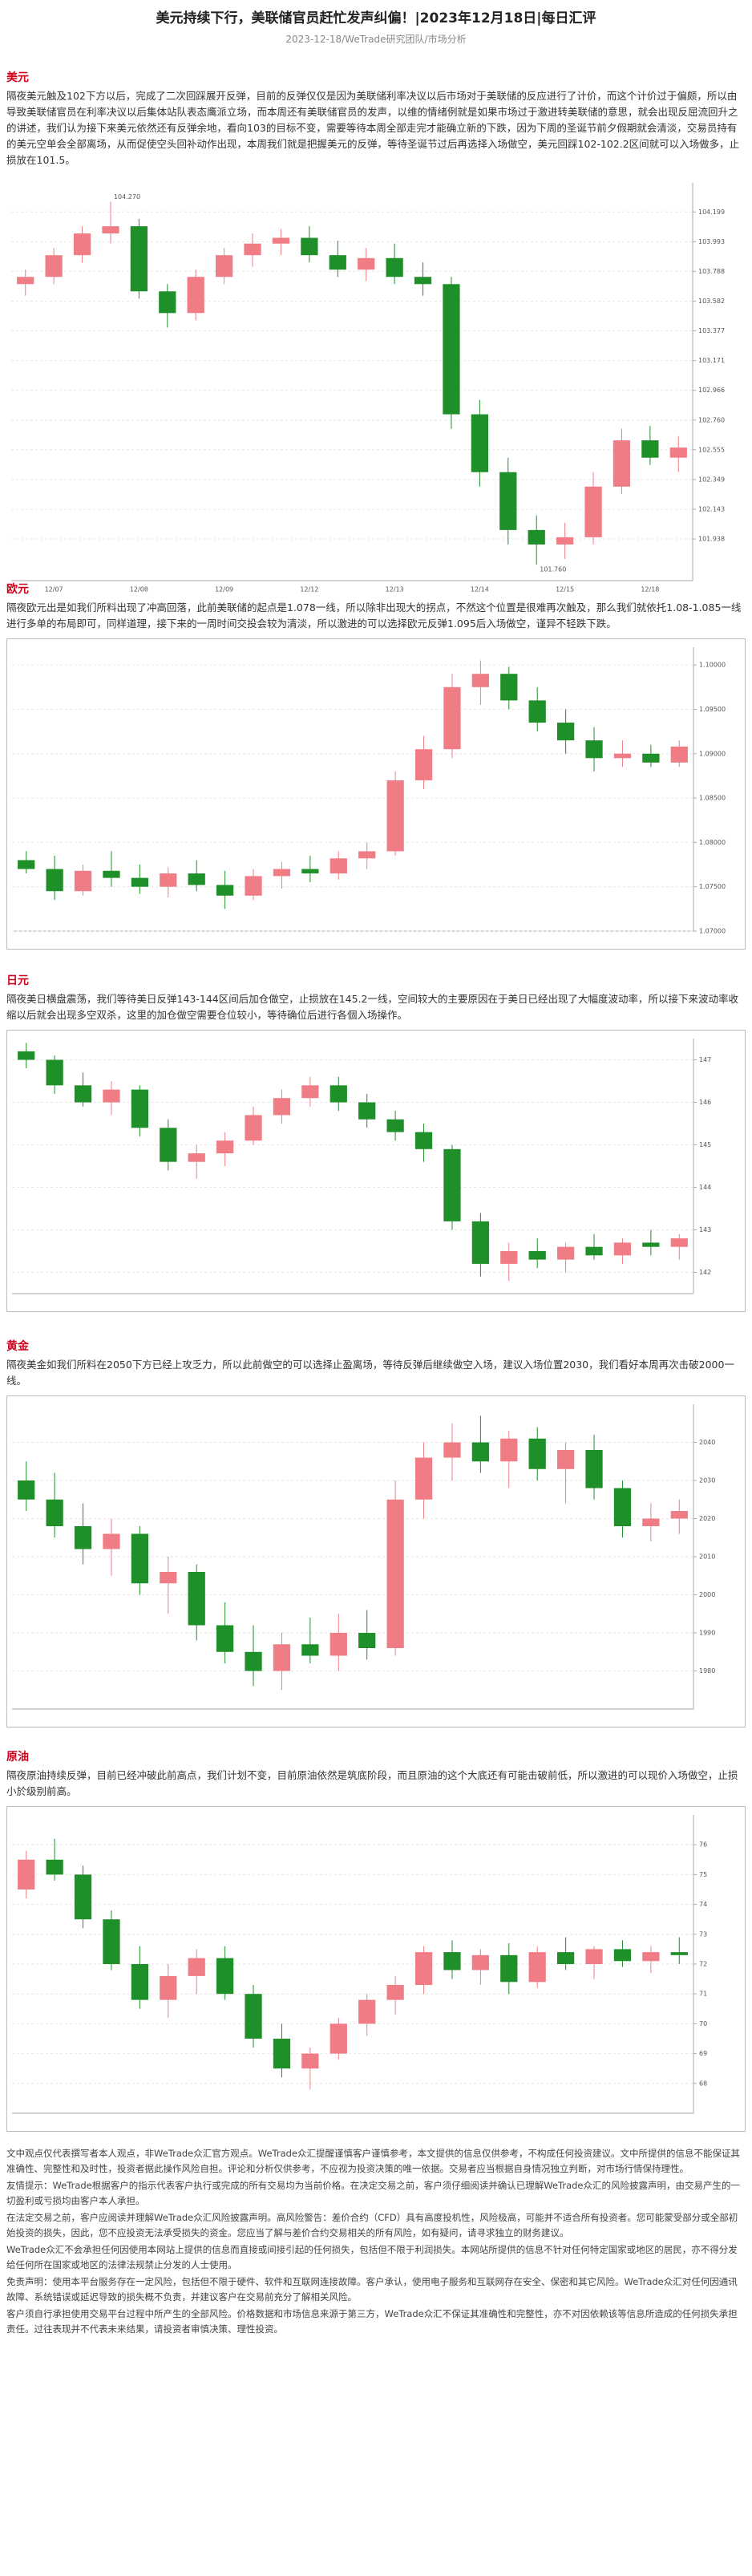 The image size is (752, 2576). I want to click on section-heading: 美元, so click(17, 77).